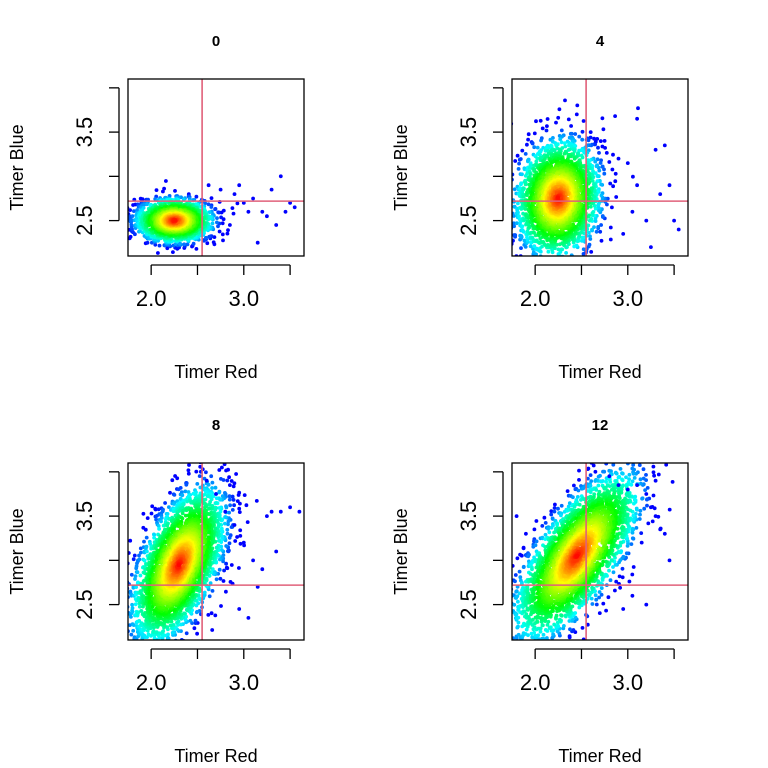 Image resolution: width=768 pixels, height=768 pixels. What do you see at coordinates (216, 167) in the screenshot?
I see `plot-frame` at bounding box center [216, 167].